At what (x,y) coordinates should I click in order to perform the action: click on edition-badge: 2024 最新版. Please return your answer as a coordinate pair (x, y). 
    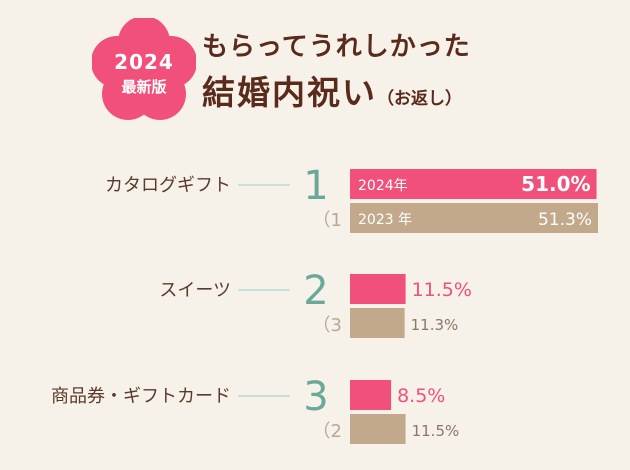
    Looking at the image, I should click on (144, 70).